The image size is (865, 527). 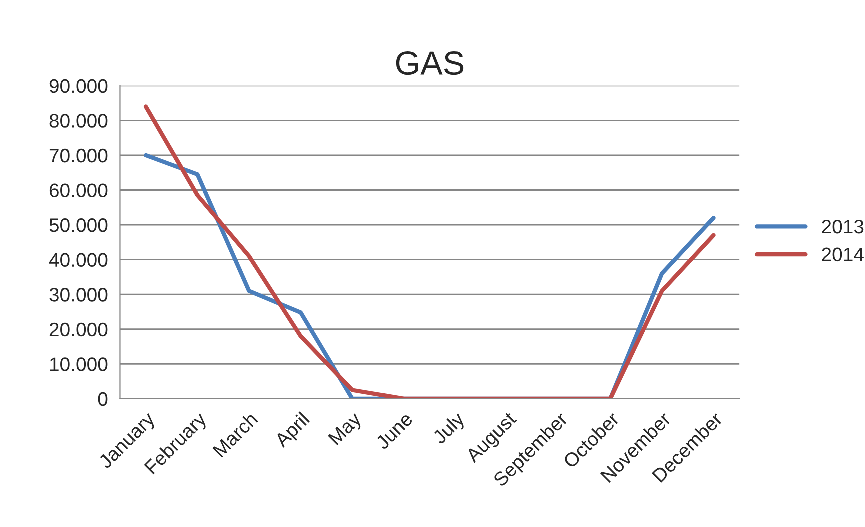 I want to click on y-tick-label: 60.000, so click(x=79, y=191).